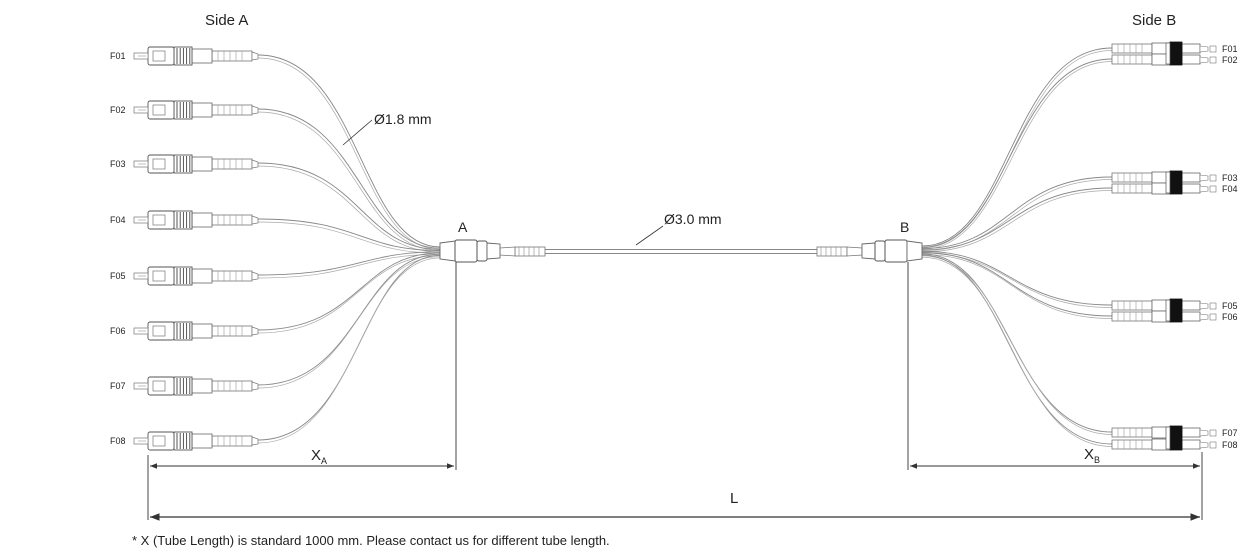 The width and height of the screenshot is (1239, 551). Describe the element at coordinates (118, 164) in the screenshot. I see `side-a-port-label: F03` at that location.